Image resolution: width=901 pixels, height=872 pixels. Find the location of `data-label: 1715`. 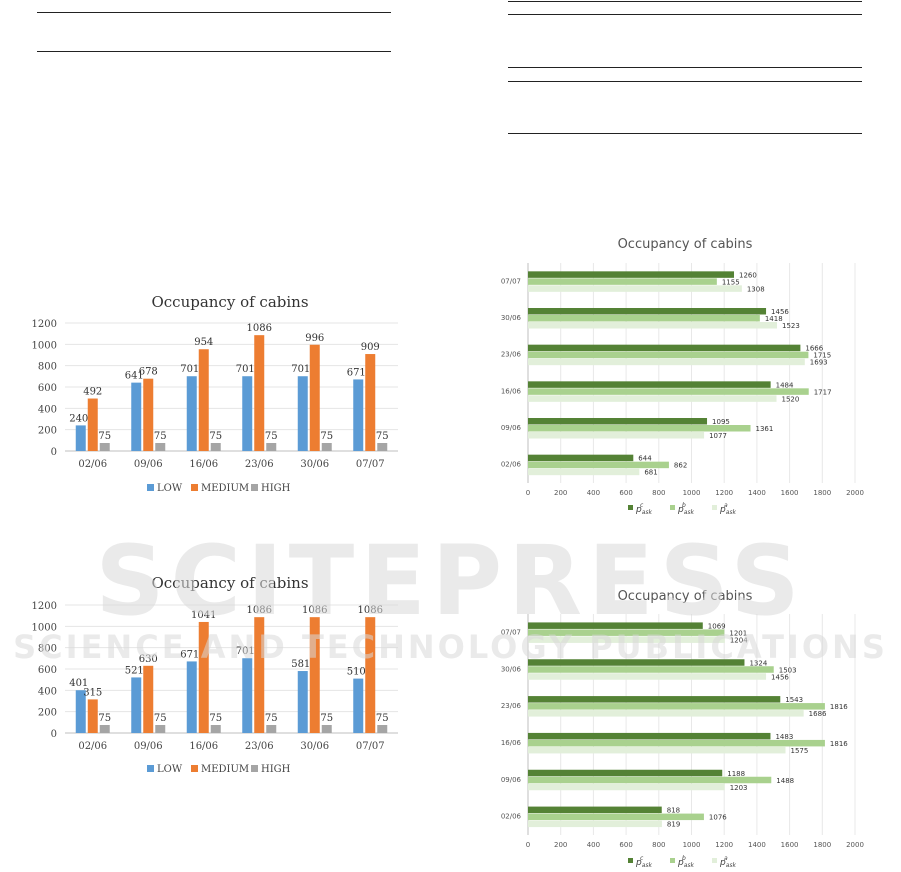

data-label: 1715 is located at coordinates (822, 356).